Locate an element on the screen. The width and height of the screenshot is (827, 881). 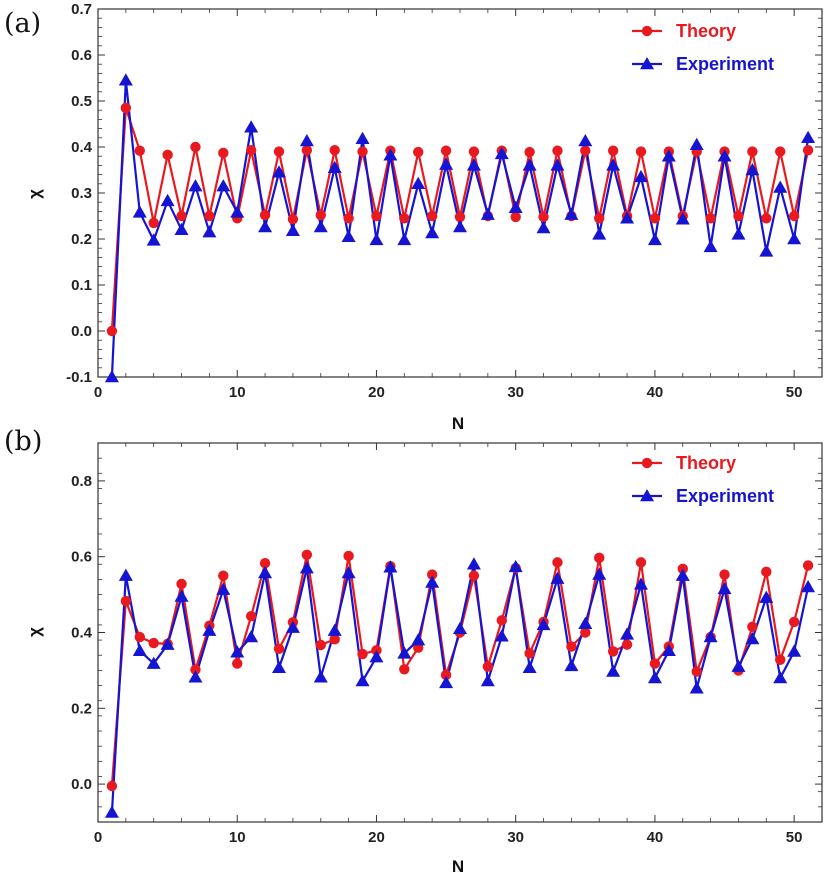
panel-b-x-tick-label: 20 is located at coordinates (376, 837).